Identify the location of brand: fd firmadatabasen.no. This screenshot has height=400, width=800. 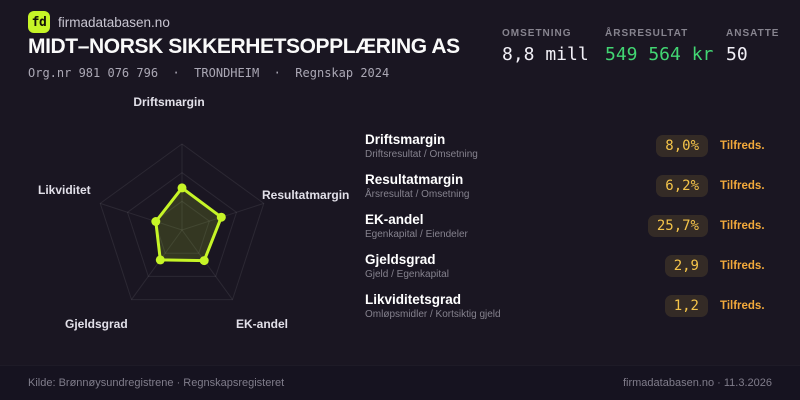
(99, 22).